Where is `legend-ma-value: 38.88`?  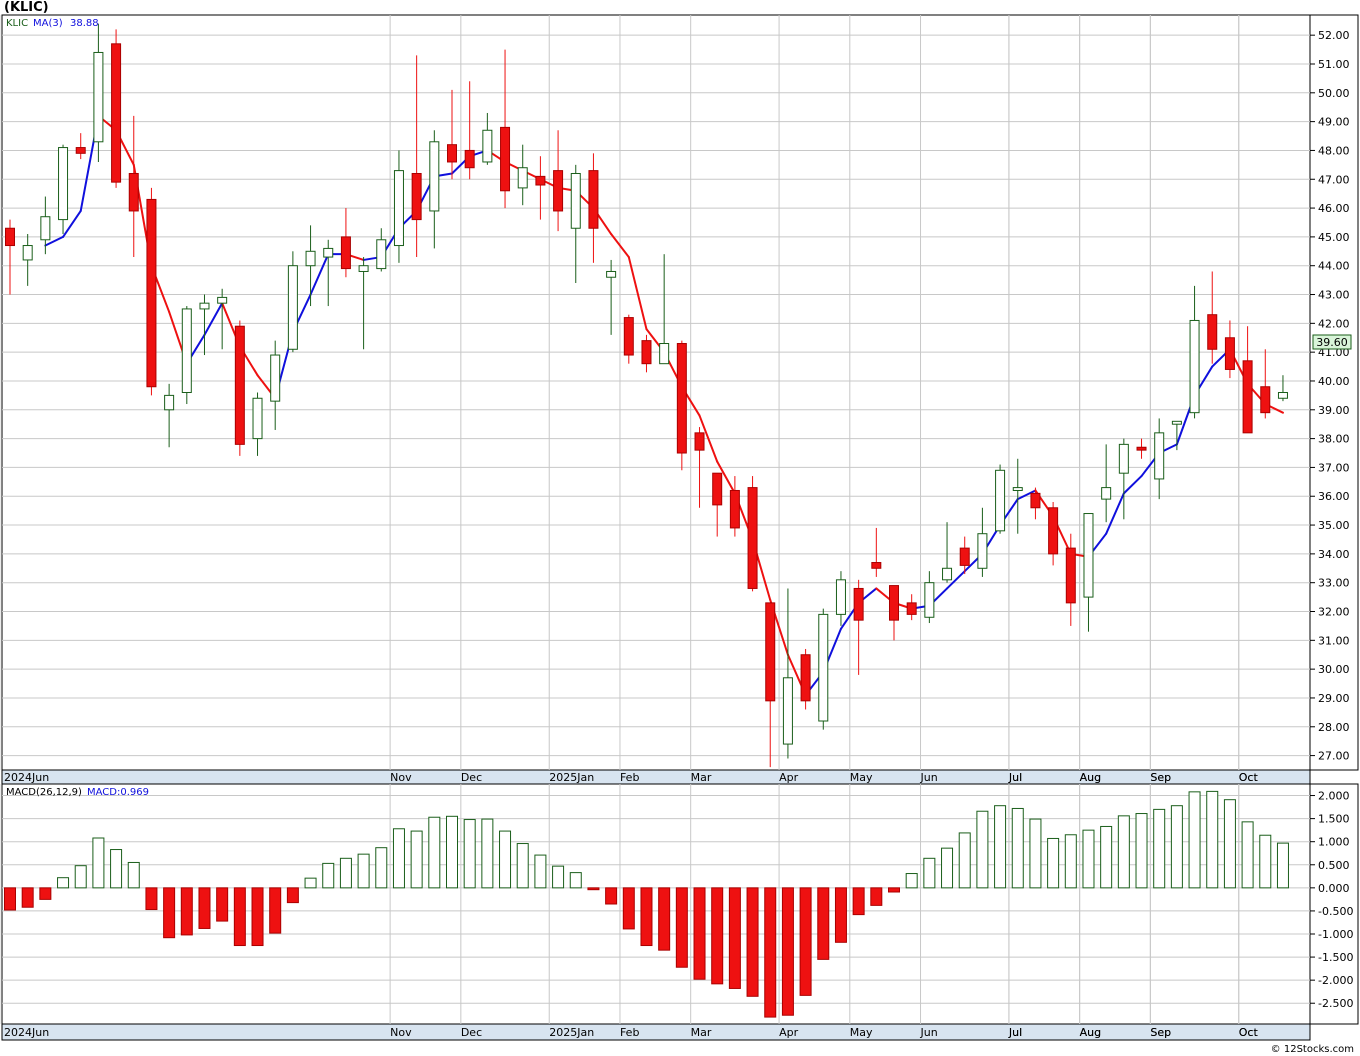 legend-ma-value: 38.88 is located at coordinates (84, 23).